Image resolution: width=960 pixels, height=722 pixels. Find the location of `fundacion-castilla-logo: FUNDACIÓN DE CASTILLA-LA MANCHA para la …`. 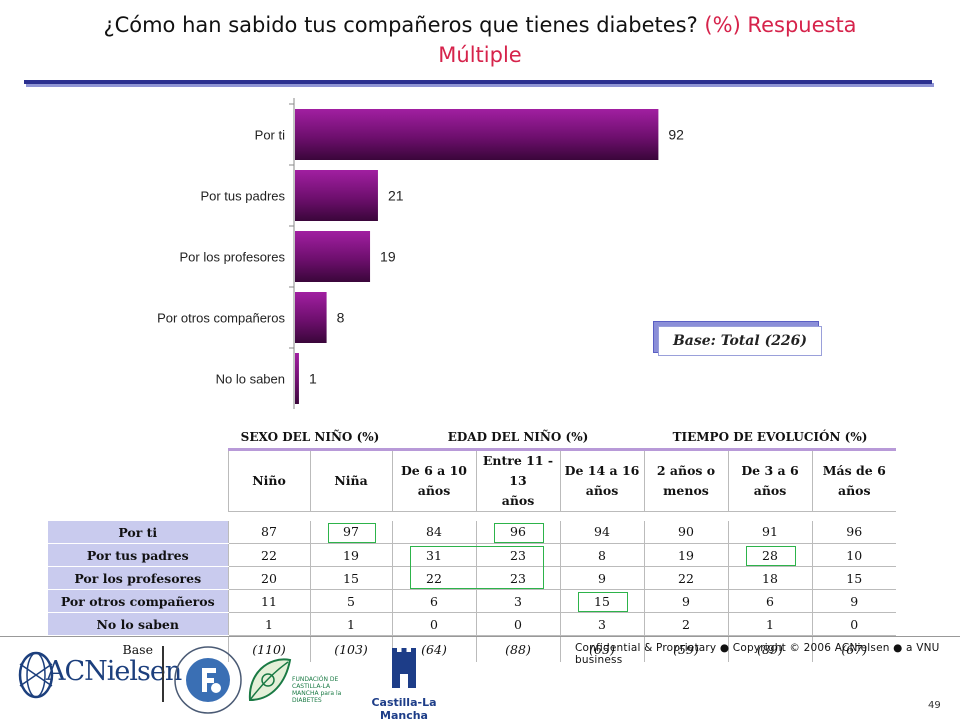

fundacion-castilla-logo: FUNDACIÓN DE CASTILLA-LA MANCHA para la … is located at coordinates (294, 680).